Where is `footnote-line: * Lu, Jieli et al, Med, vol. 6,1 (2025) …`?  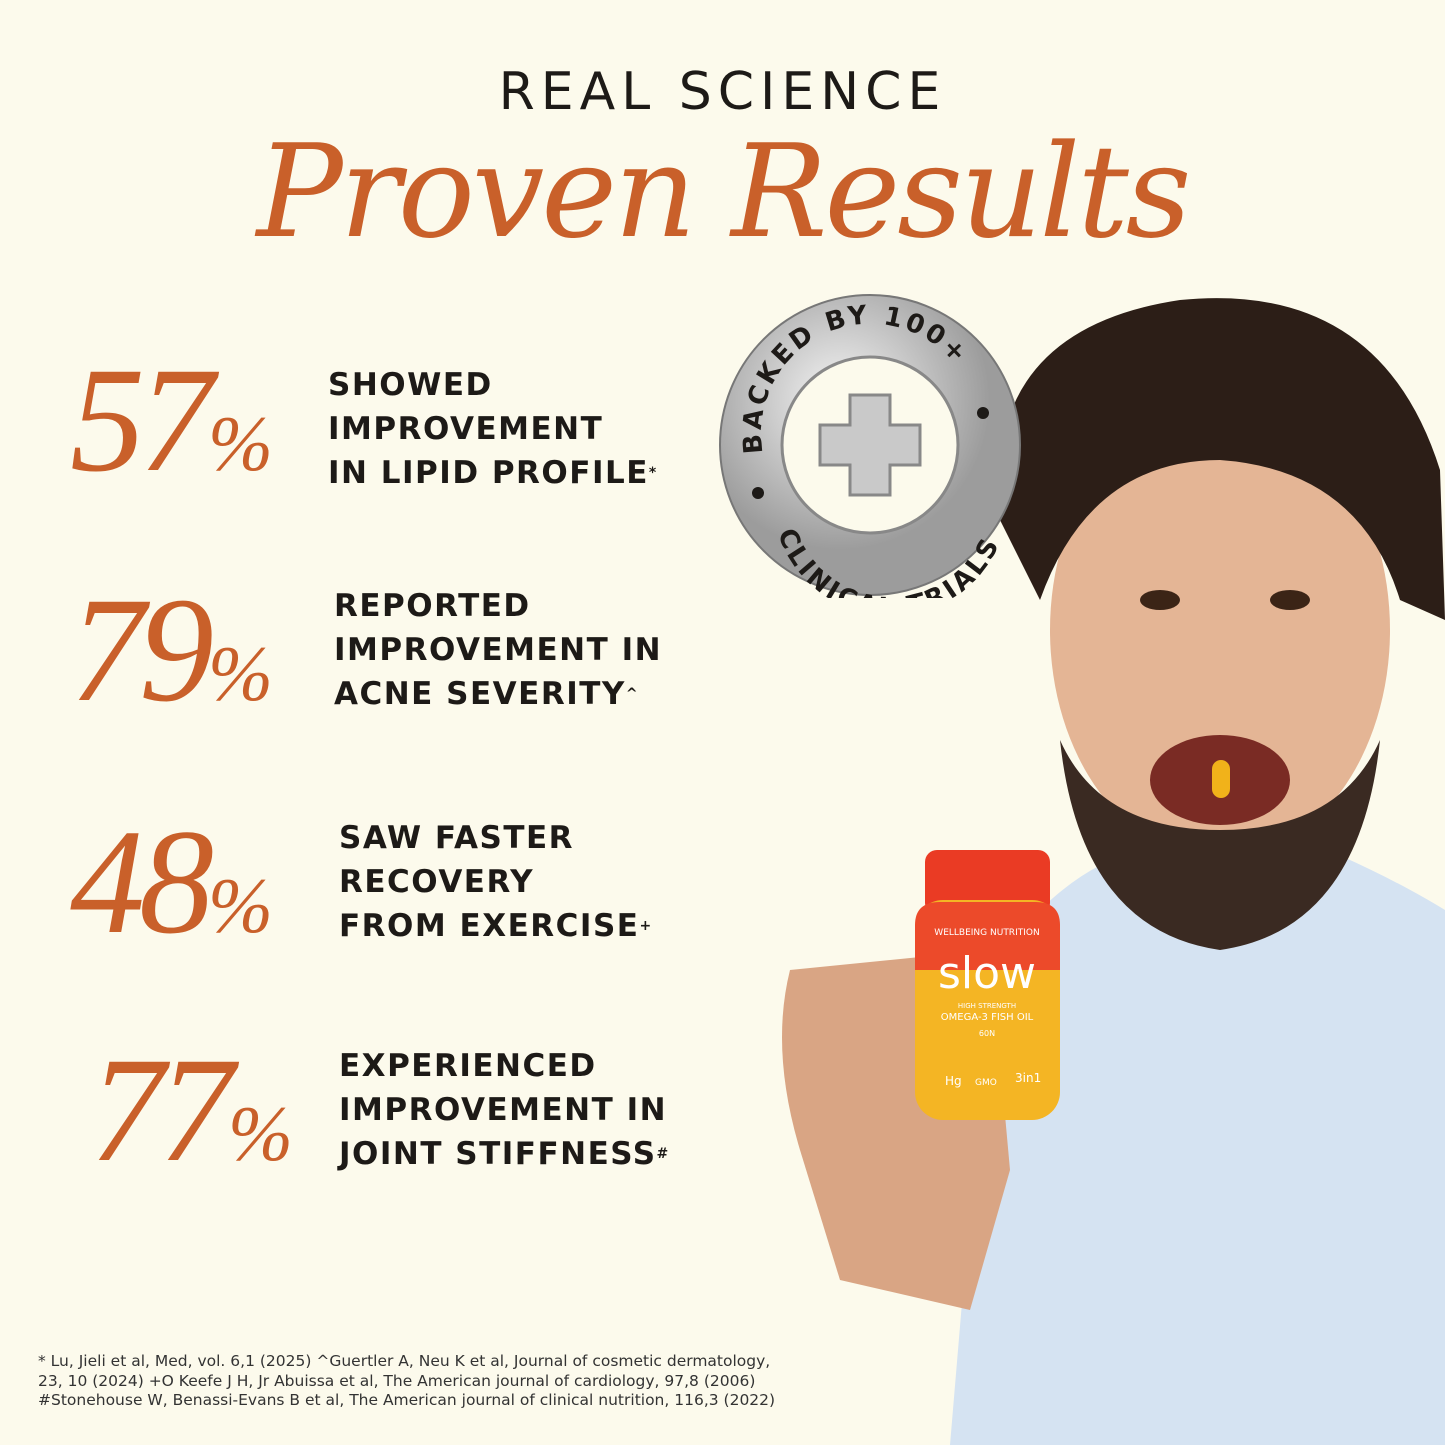 footnote-line: * Lu, Jieli et al, Med, vol. 6,1 (2025) … is located at coordinates (404, 1361).